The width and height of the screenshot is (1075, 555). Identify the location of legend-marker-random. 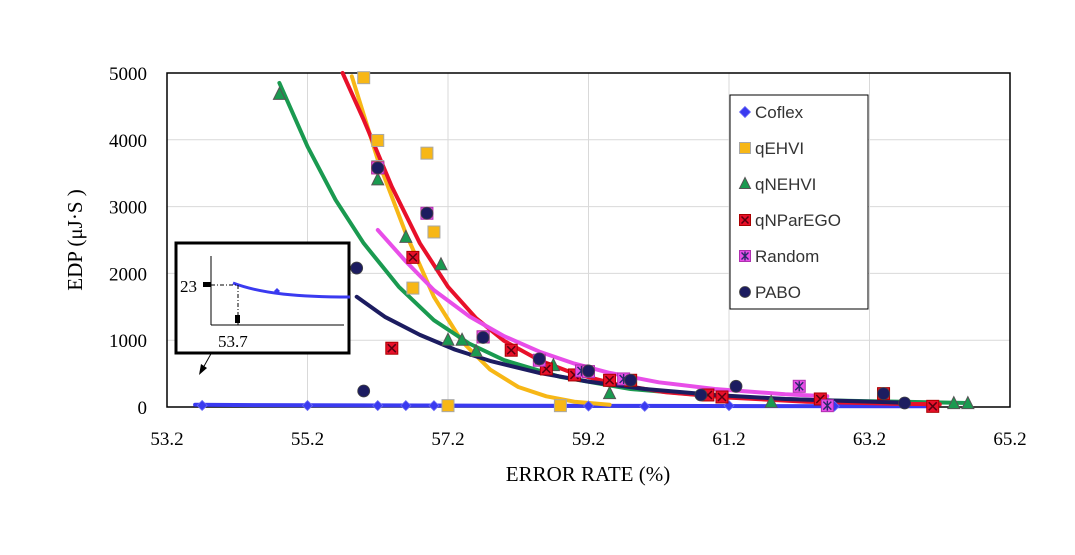
(745, 256).